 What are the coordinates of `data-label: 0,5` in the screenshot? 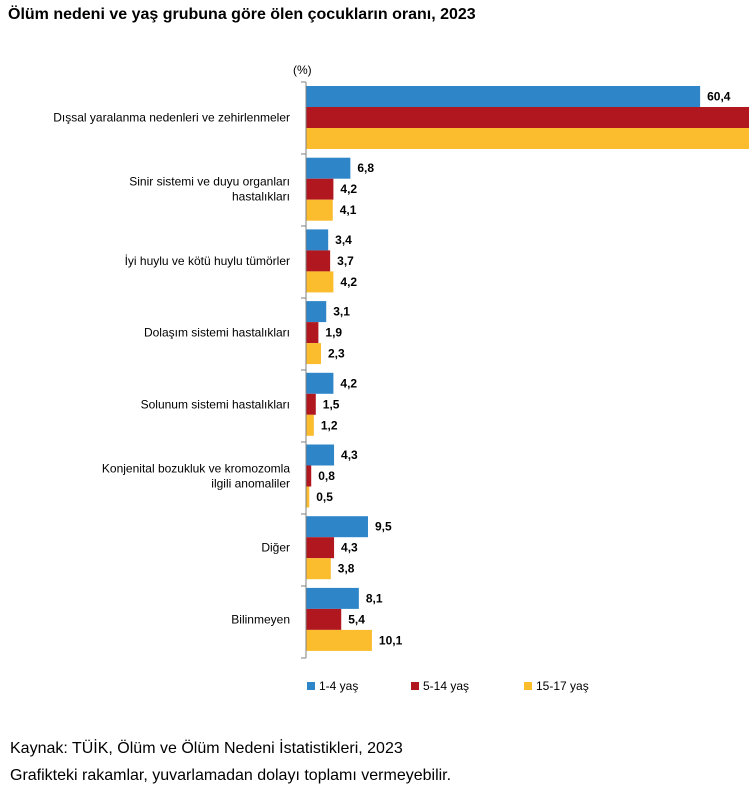 It's located at (324, 497).